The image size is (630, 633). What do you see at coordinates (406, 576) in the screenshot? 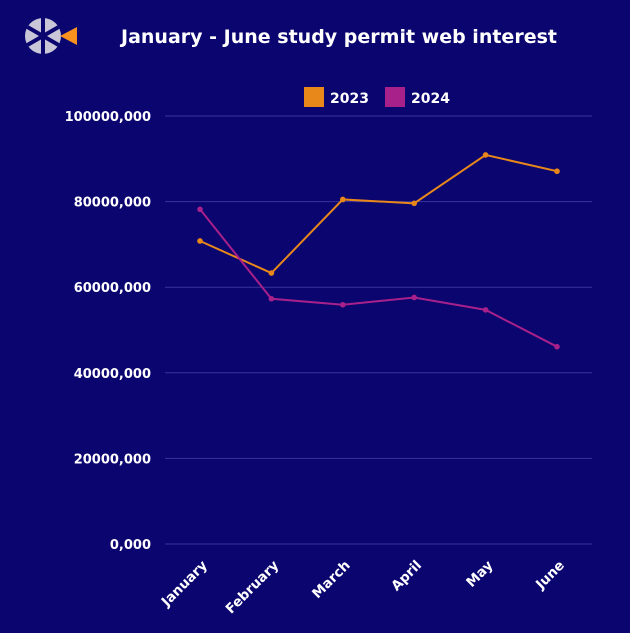
I see `x-tick-label: April` at bounding box center [406, 576].